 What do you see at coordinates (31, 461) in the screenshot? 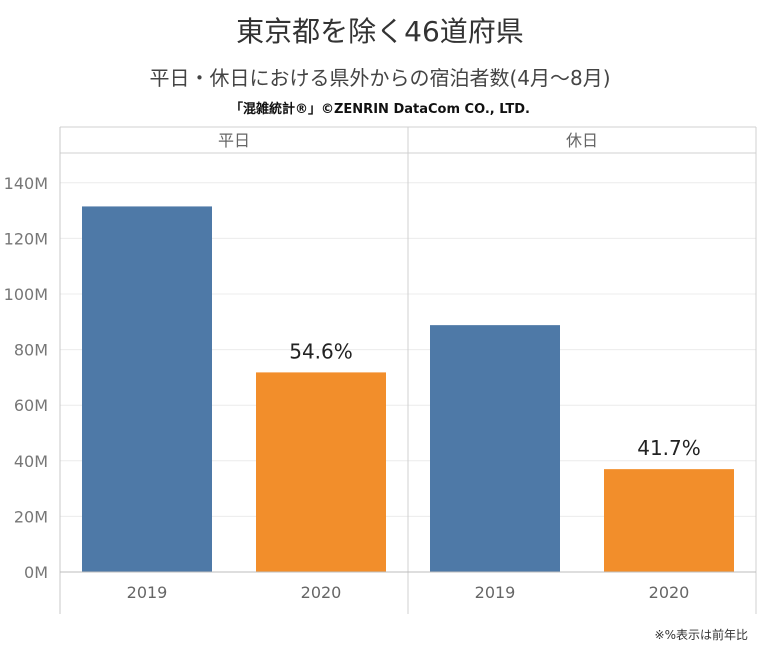
I see `y-tick-label: 40M` at bounding box center [31, 461].